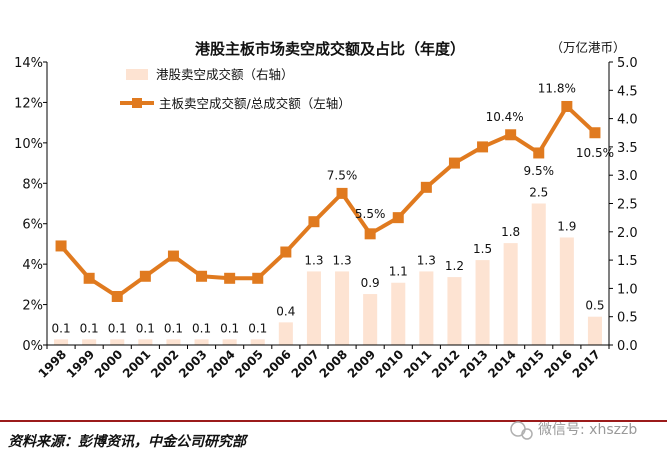 The image size is (667, 463). Describe the element at coordinates (627, 120) in the screenshot. I see `right-tick-label: 4.0` at that location.